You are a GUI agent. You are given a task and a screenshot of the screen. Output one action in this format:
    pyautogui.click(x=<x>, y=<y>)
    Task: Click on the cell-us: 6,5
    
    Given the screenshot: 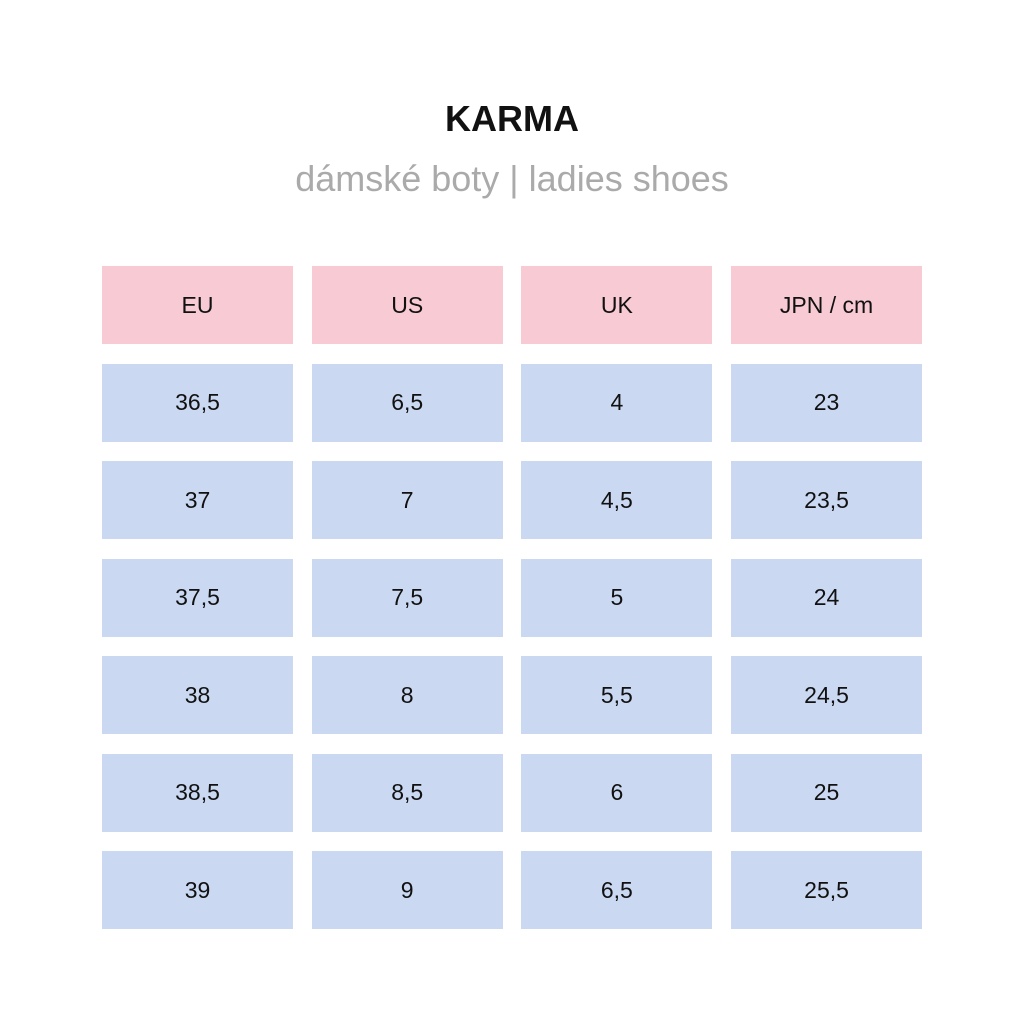 What is the action you would take?
    pyautogui.click(x=407, y=402)
    